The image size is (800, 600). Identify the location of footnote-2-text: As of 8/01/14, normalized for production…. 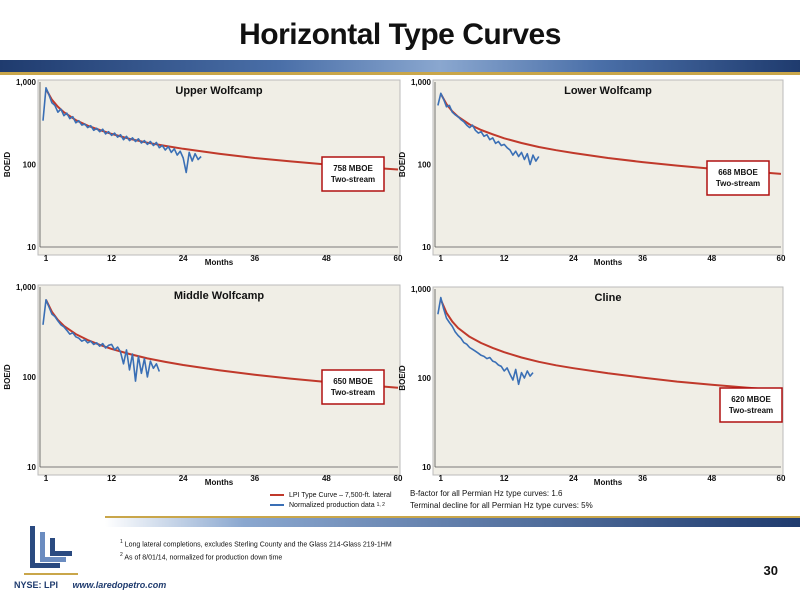
(203, 558).